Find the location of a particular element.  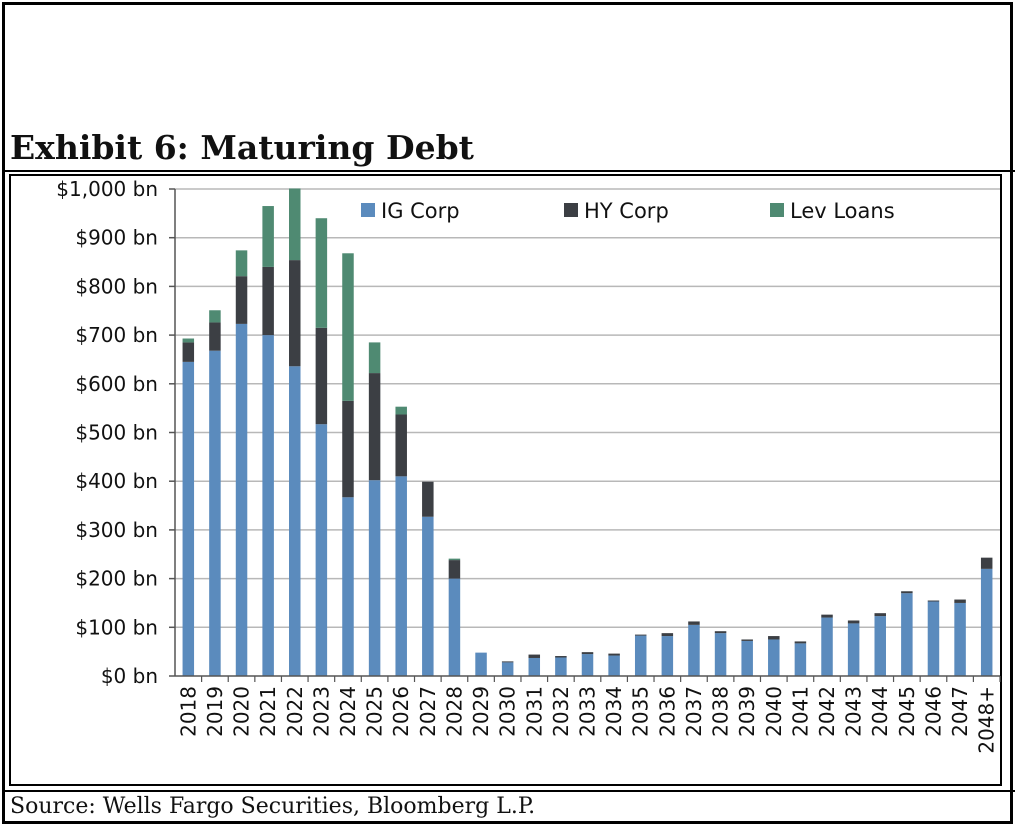

bar-lev-loans-2018 is located at coordinates (188, 340).